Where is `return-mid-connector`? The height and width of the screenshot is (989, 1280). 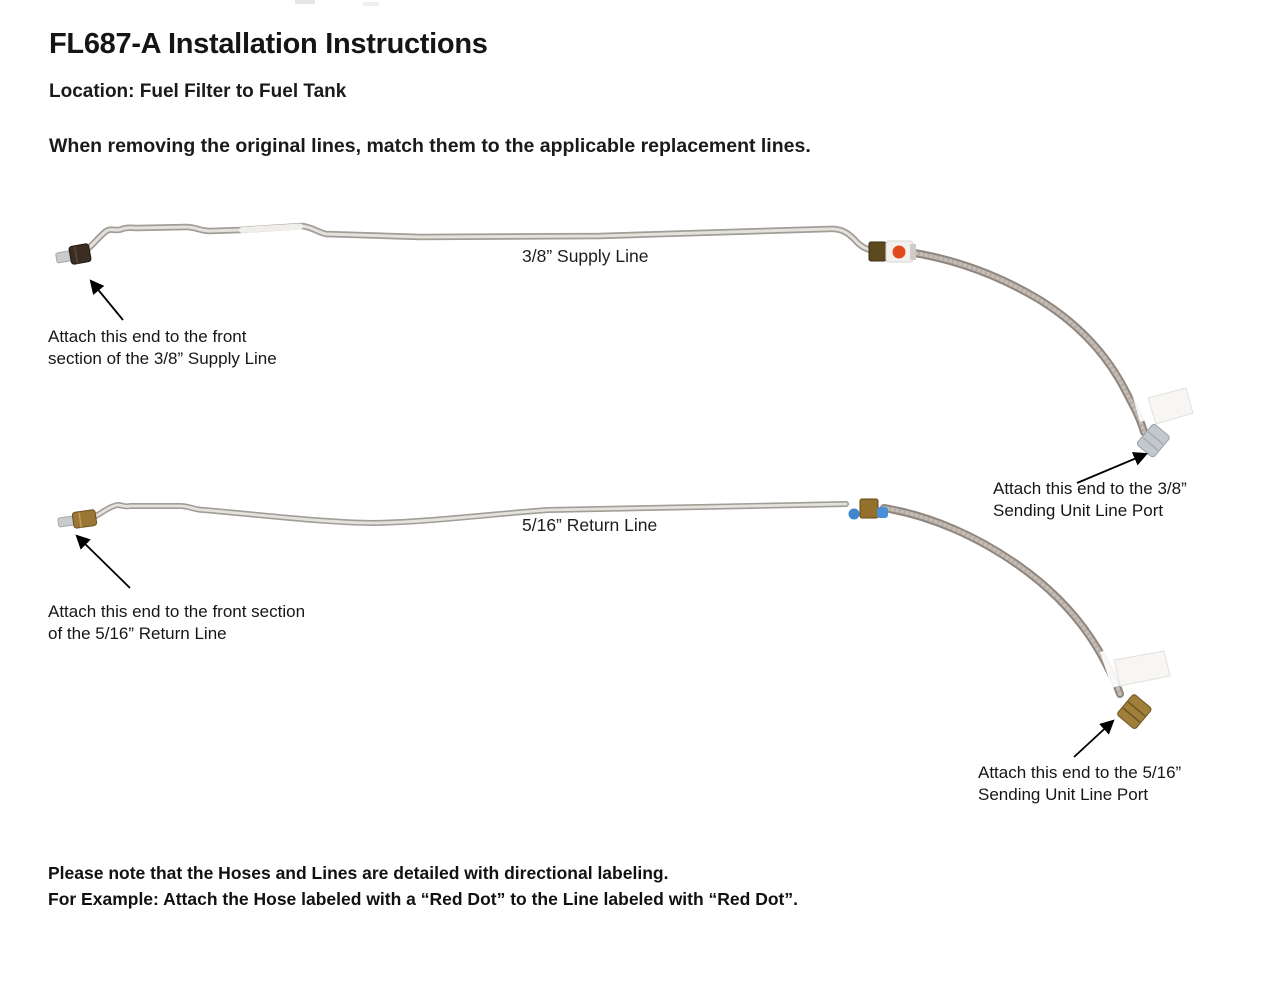
return-mid-connector is located at coordinates (868, 509).